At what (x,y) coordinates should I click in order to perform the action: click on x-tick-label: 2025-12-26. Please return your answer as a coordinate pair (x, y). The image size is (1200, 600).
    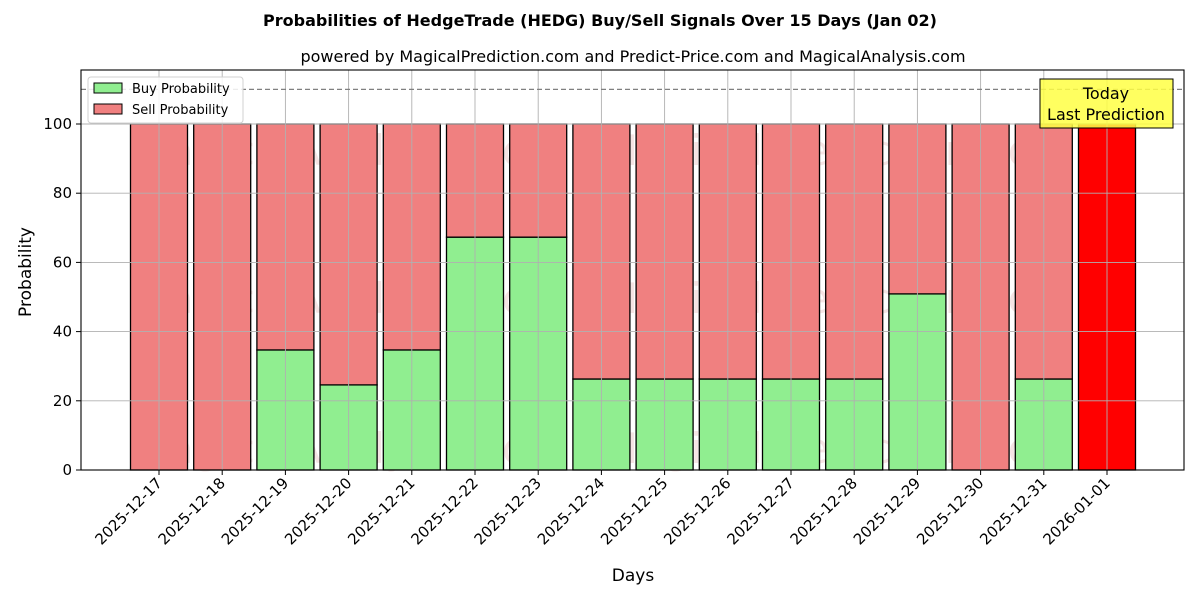
    Looking at the image, I should click on (697, 511).